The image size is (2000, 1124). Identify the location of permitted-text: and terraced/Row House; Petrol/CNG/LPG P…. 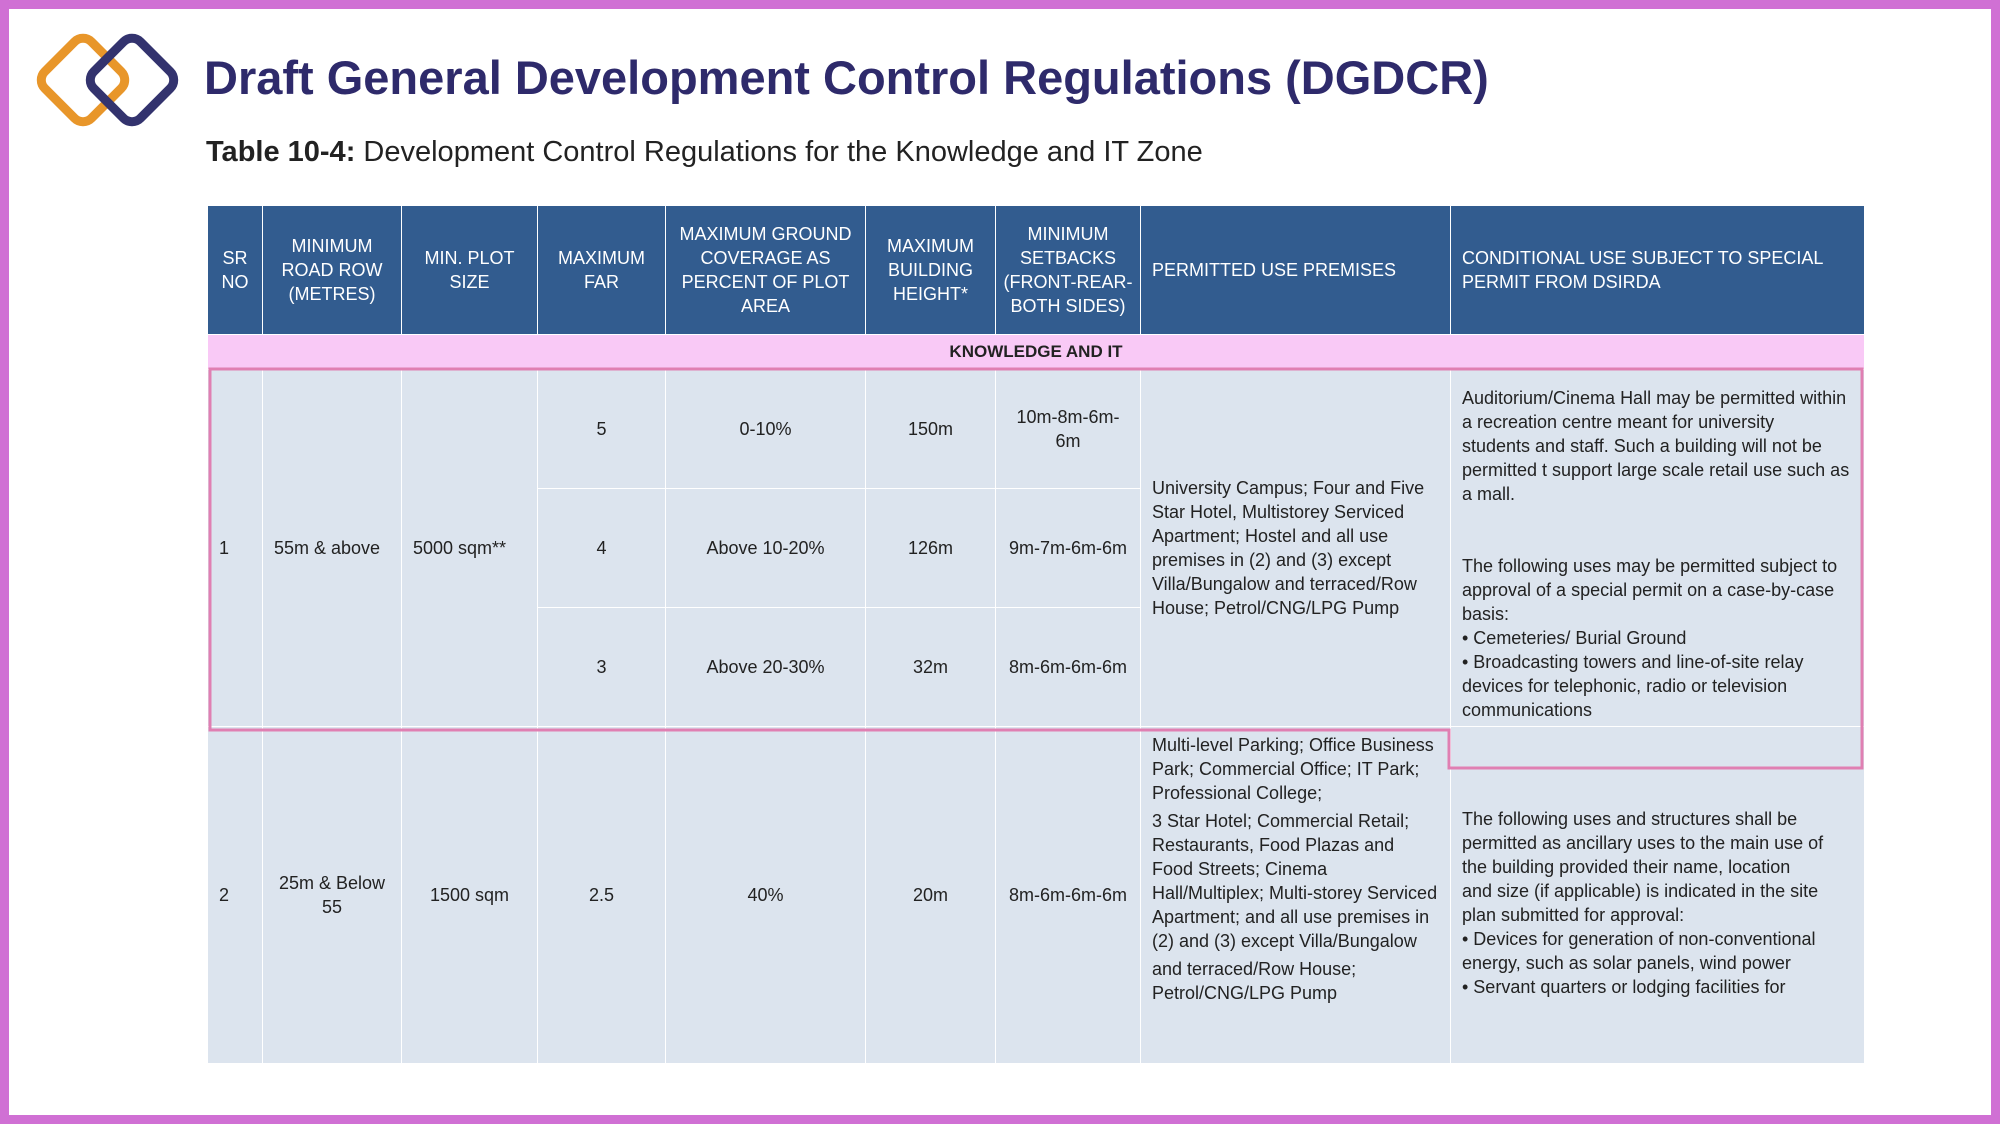
(1254, 981).